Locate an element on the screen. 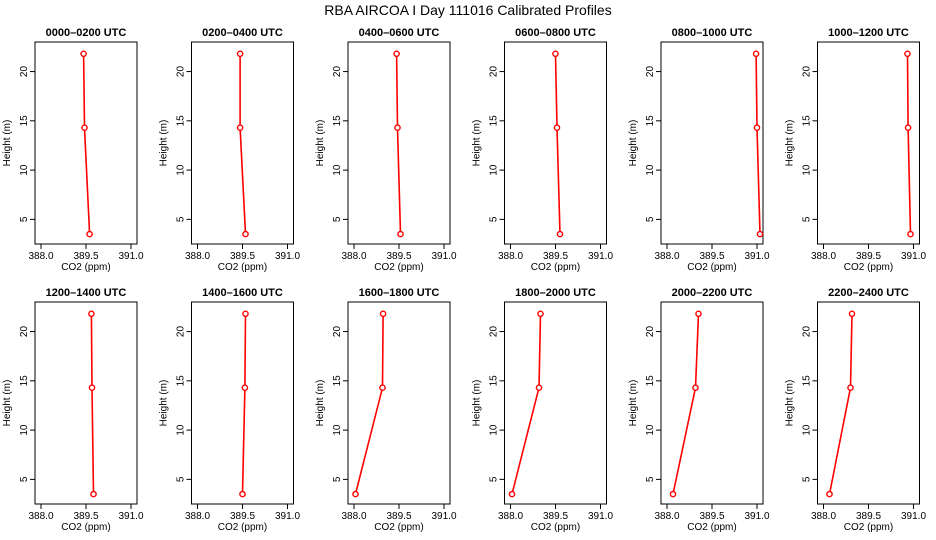 The height and width of the screenshot is (540, 936). panel-title: 0000–0200 UTC is located at coordinates (86, 33).